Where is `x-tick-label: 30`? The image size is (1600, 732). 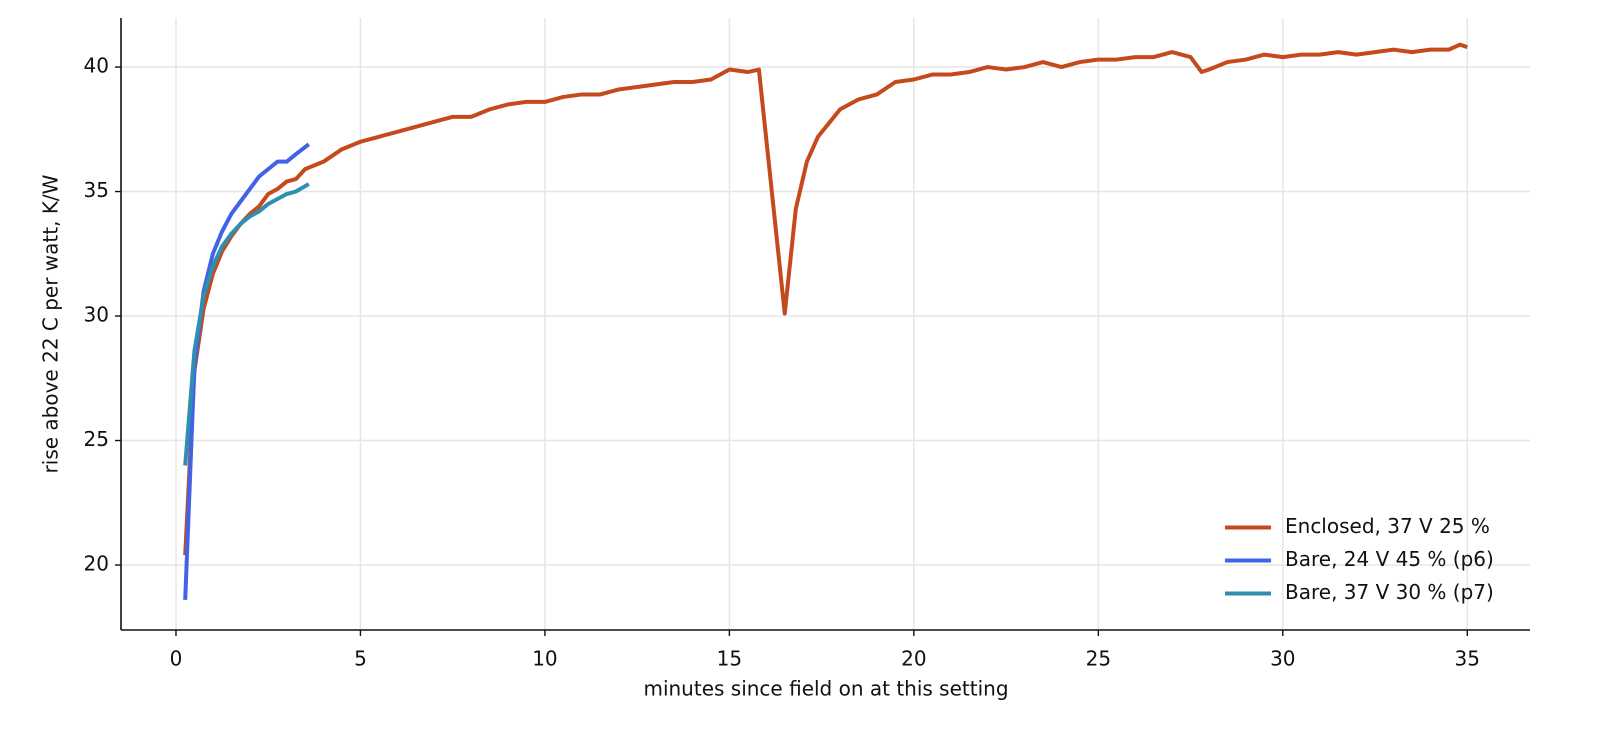
x-tick-label: 30 is located at coordinates (1282, 659).